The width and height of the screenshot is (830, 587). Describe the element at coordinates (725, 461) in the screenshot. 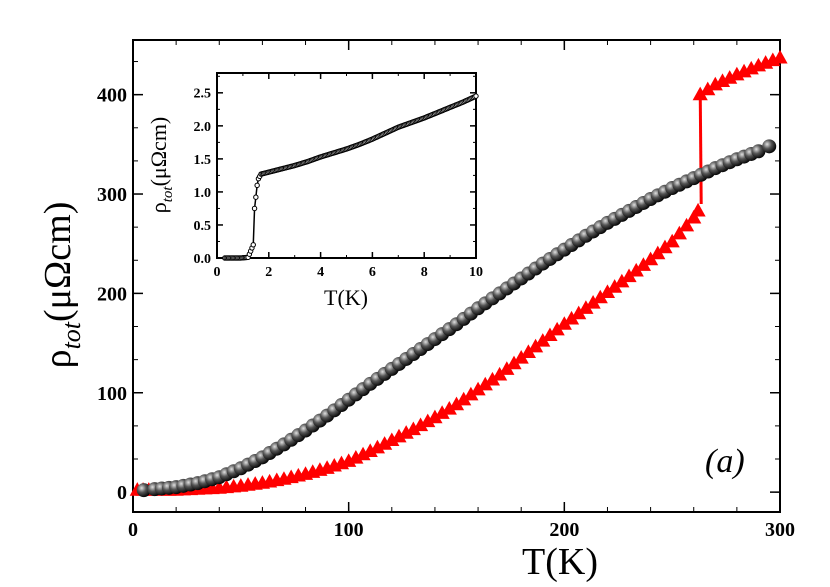

I see `panel-label: (a)` at that location.